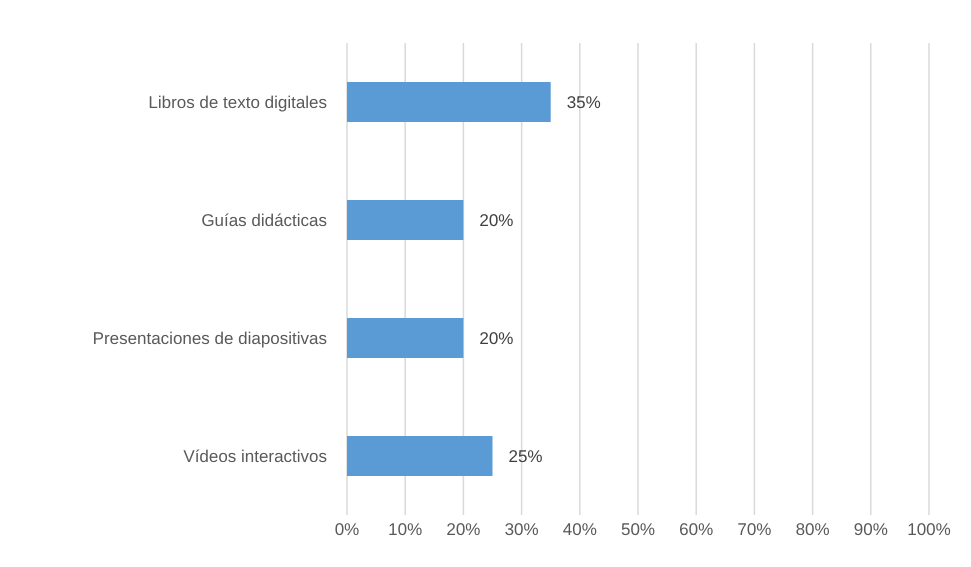 Image resolution: width=971 pixels, height=567 pixels. What do you see at coordinates (525, 456) in the screenshot?
I see `data-label: 25%` at bounding box center [525, 456].